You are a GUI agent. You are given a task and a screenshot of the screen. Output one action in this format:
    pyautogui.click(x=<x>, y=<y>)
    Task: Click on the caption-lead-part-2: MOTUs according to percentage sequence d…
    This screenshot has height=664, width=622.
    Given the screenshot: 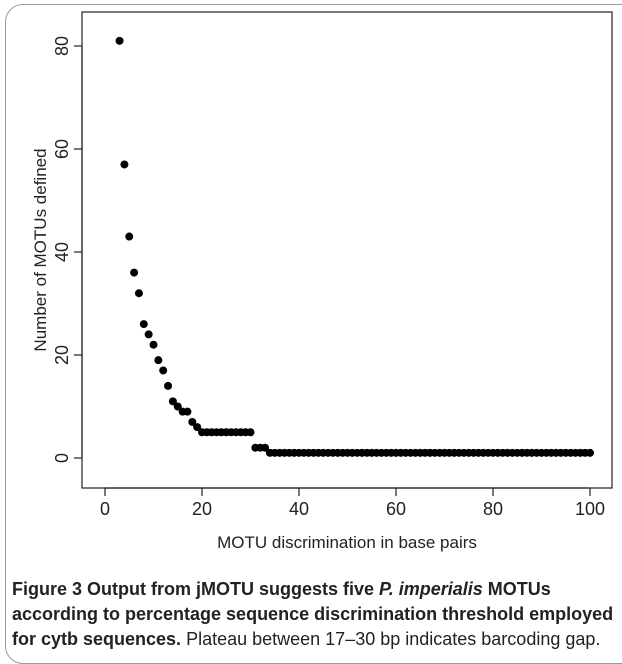 What is the action you would take?
    pyautogui.click(x=313, y=614)
    